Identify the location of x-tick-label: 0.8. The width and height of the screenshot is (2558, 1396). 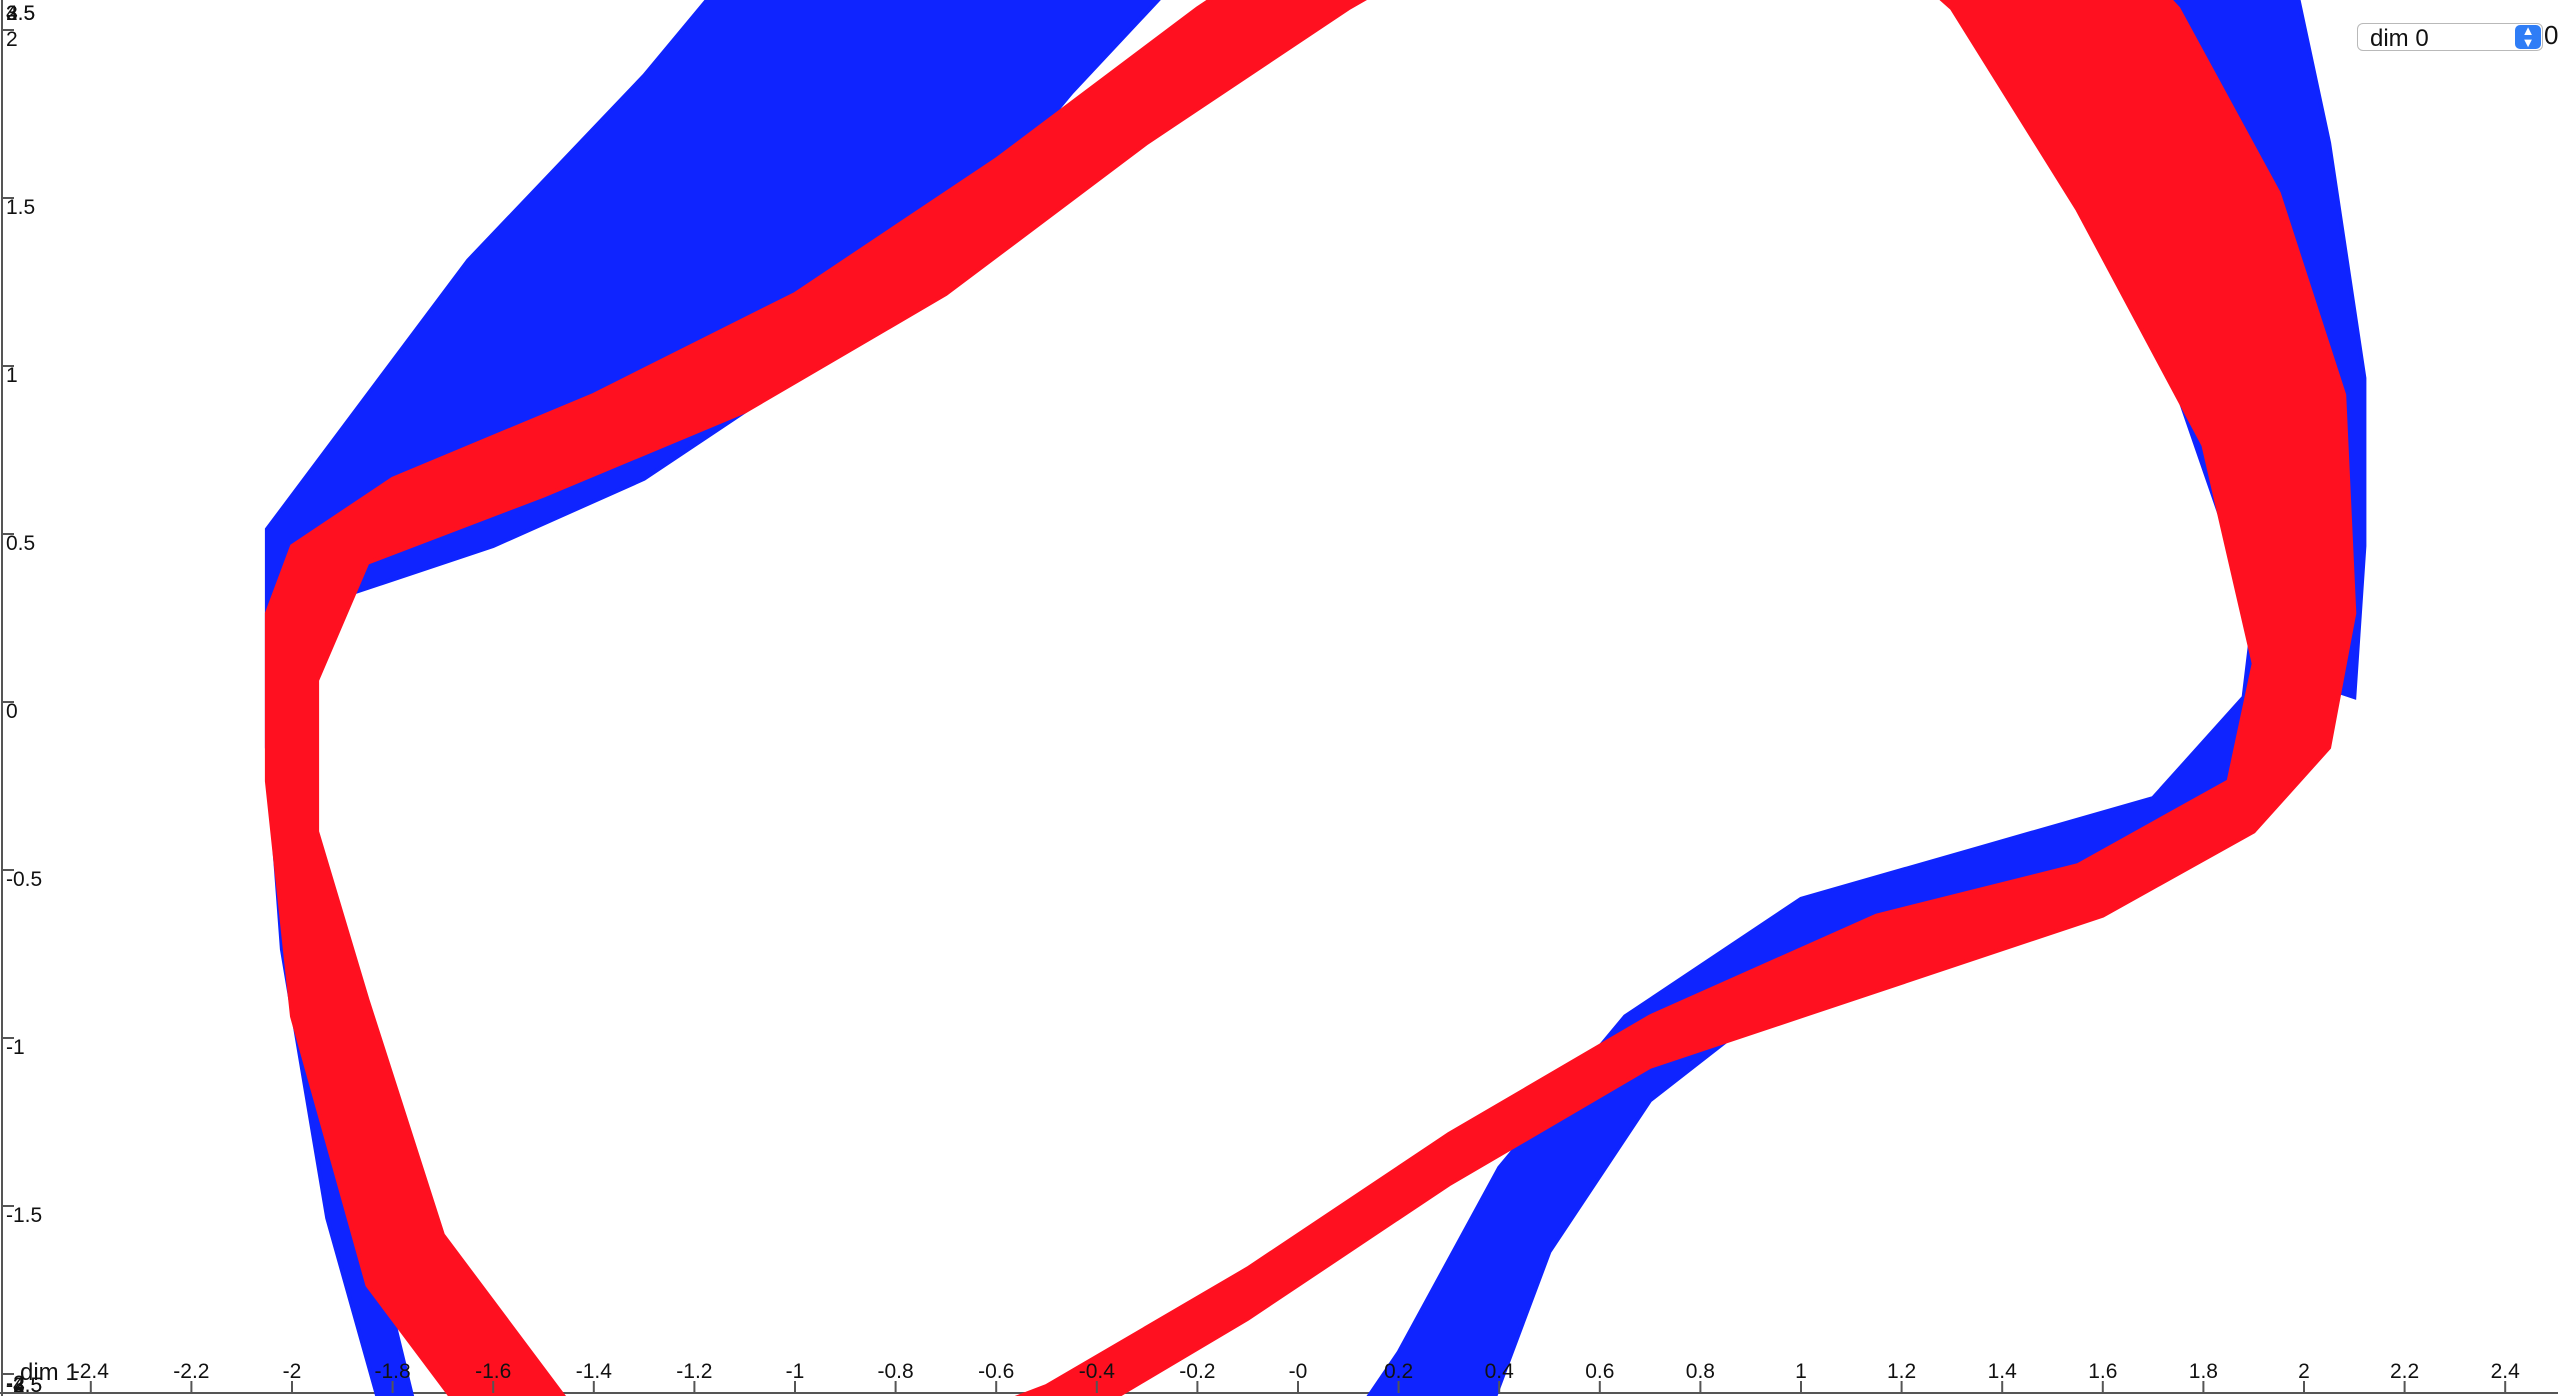
(1700, 1371).